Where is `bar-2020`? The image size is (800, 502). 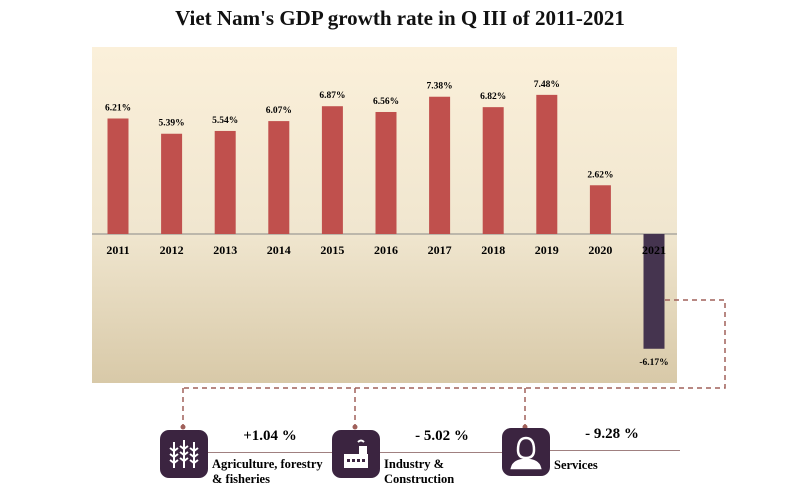
bar-2020 is located at coordinates (600, 209).